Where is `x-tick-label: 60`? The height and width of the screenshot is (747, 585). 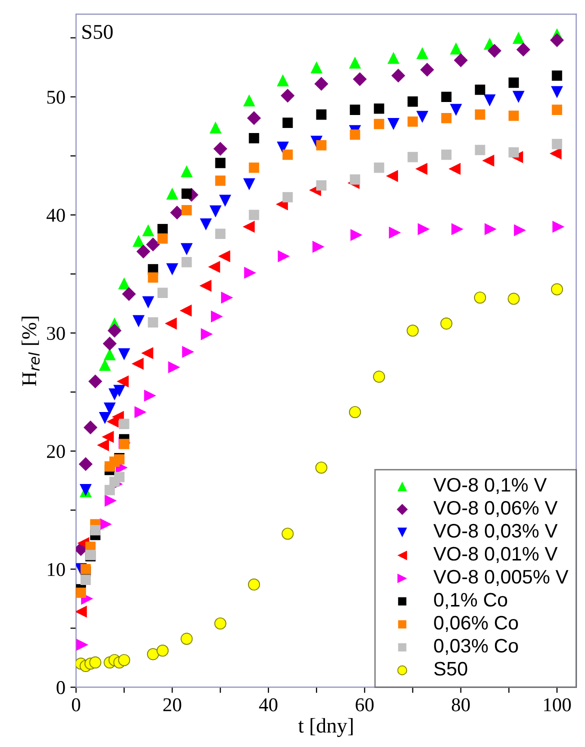 x-tick-label: 60 is located at coordinates (365, 705).